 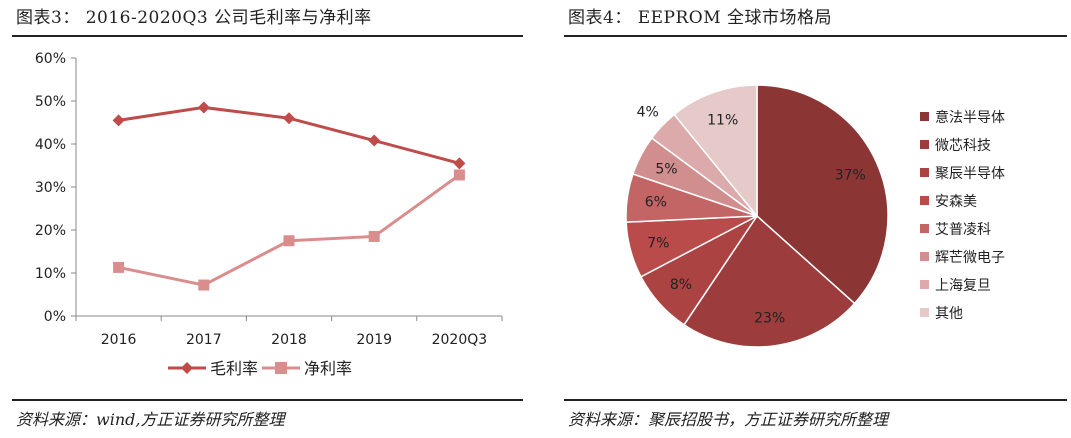 What do you see at coordinates (656, 203) in the screenshot?
I see `pie-data-label: 6%` at bounding box center [656, 203].